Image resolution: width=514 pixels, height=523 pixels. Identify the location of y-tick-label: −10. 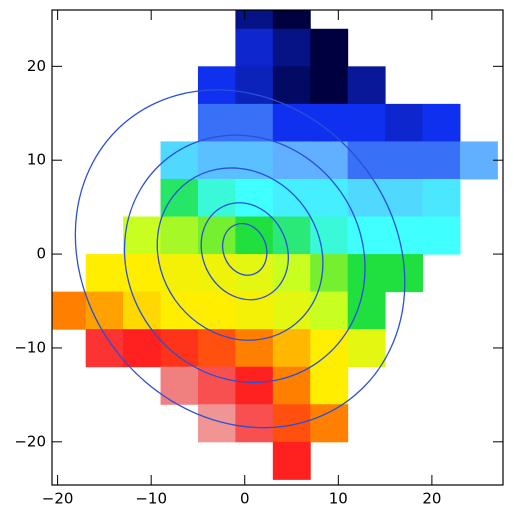
(30, 347).